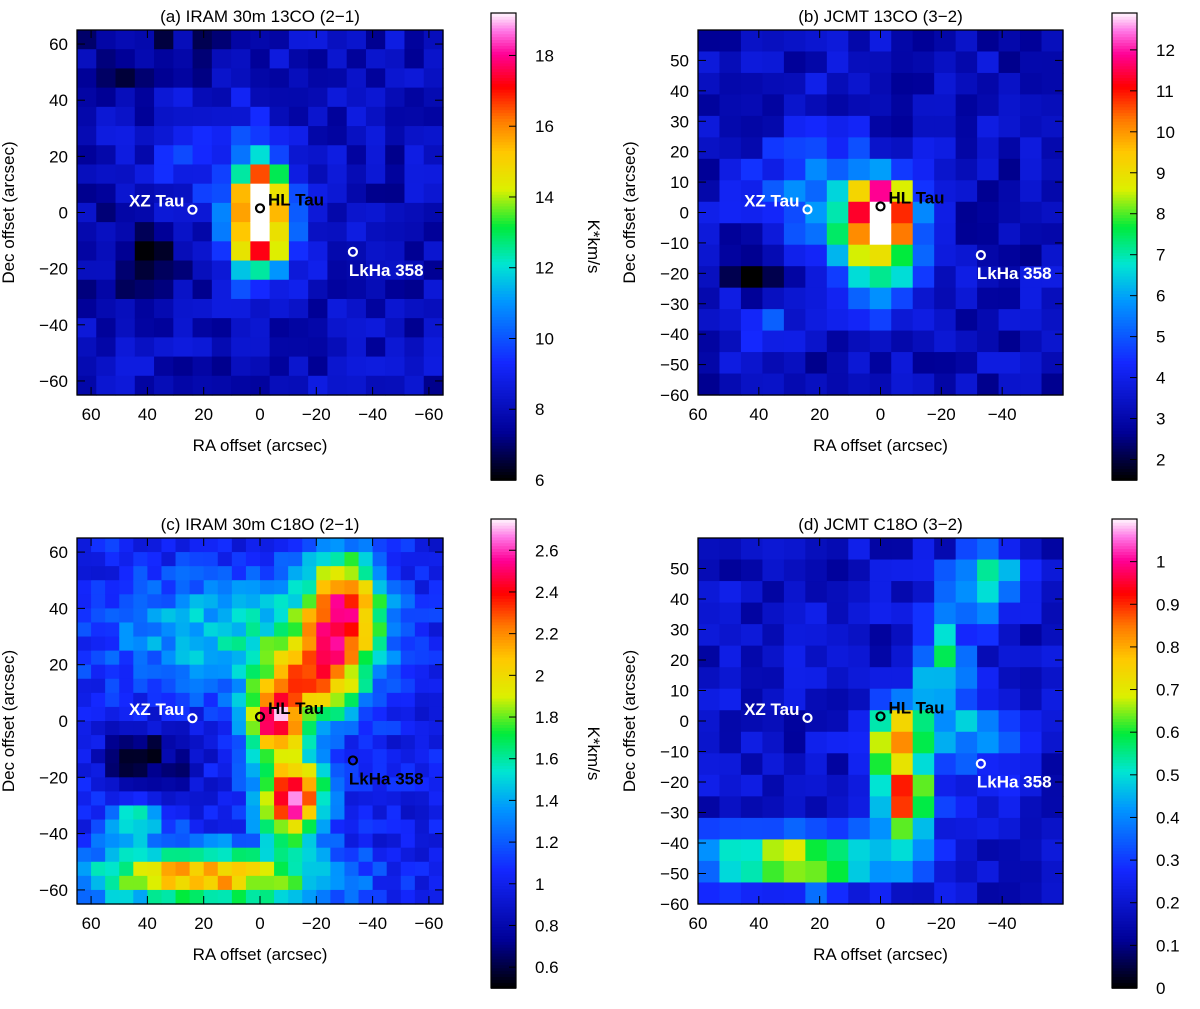 This screenshot has height=1009, width=1200. I want to click on source-marker, so click(807, 718).